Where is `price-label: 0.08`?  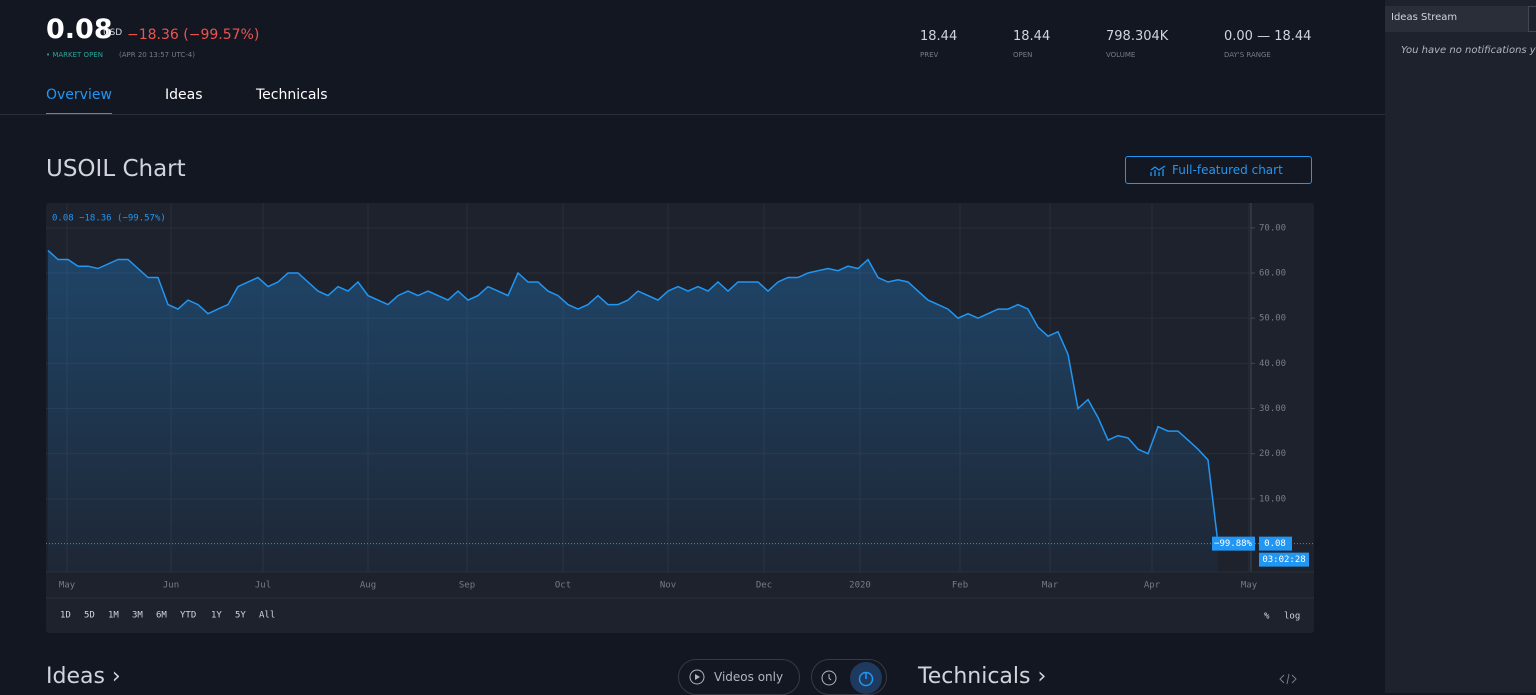
price-label: 0.08 is located at coordinates (1275, 544).